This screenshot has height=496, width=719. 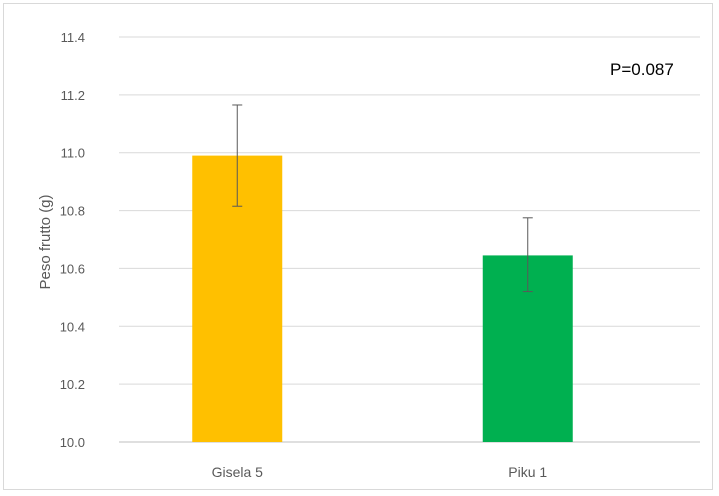 I want to click on x-tick-label: Piku 1, so click(x=527, y=472).